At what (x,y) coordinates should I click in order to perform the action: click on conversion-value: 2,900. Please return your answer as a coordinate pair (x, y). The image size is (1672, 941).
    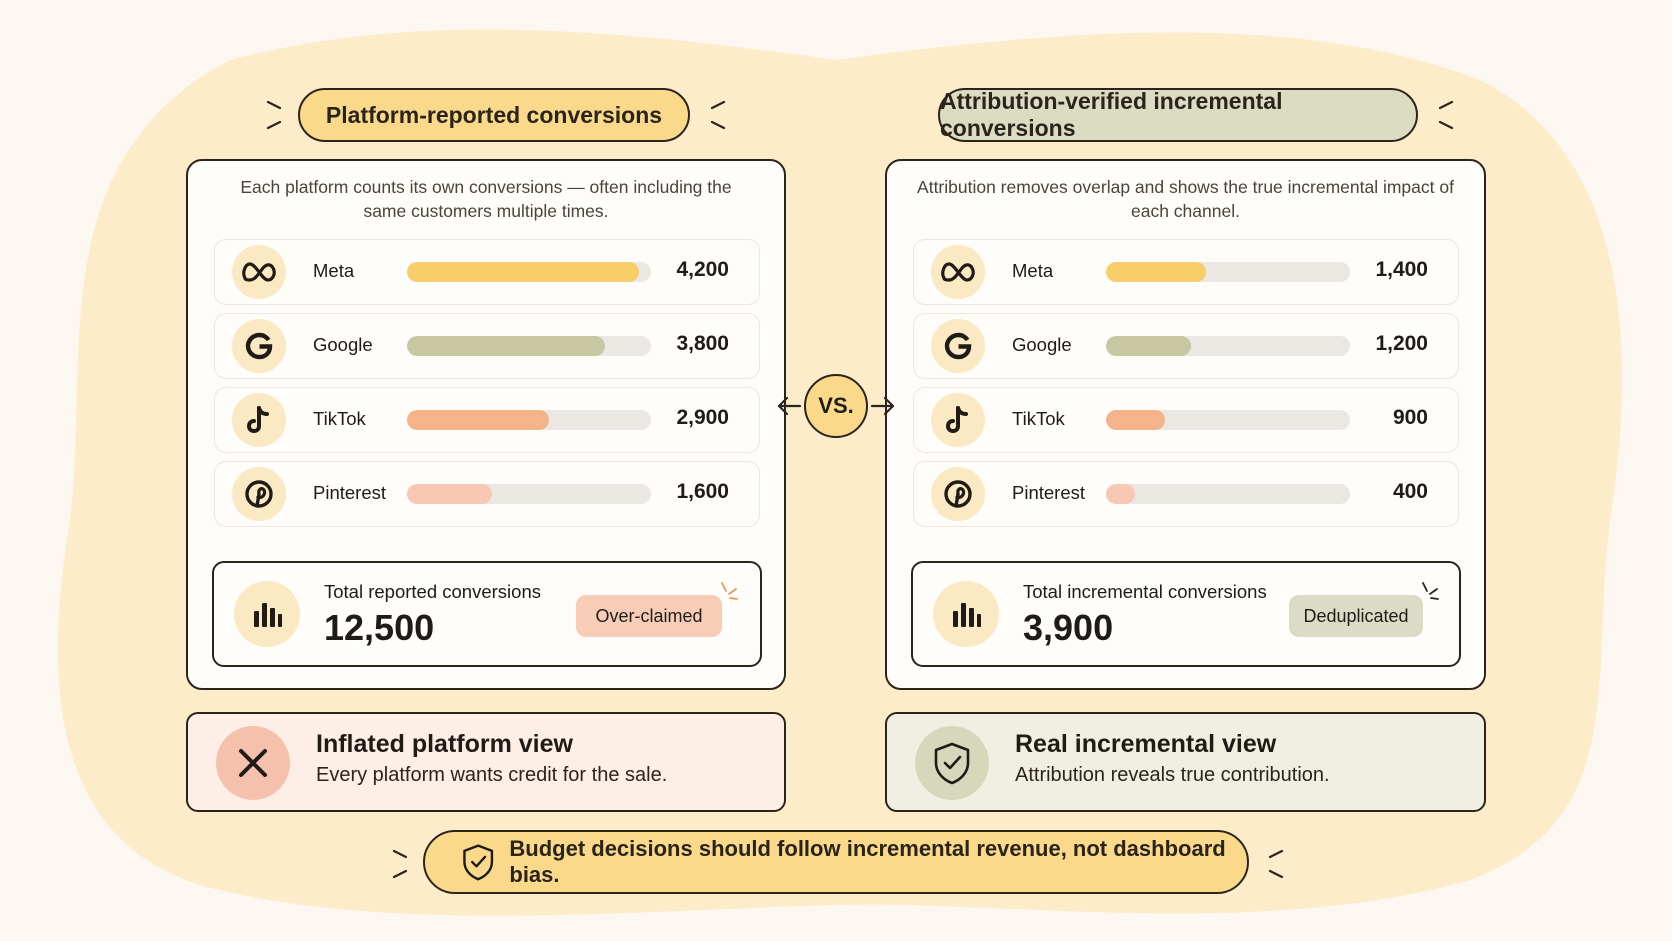
    Looking at the image, I should click on (702, 417).